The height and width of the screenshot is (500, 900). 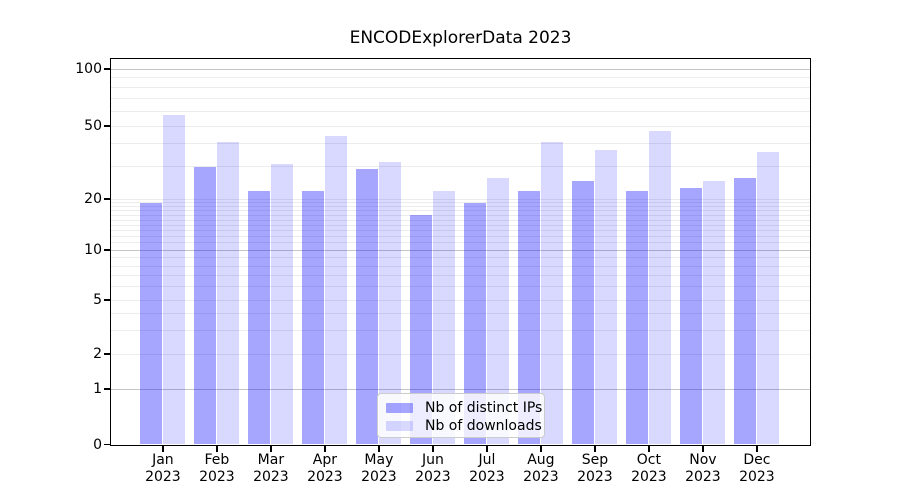 What do you see at coordinates (757, 468) in the screenshot?
I see `x-tick-label: Dec 2023` at bounding box center [757, 468].